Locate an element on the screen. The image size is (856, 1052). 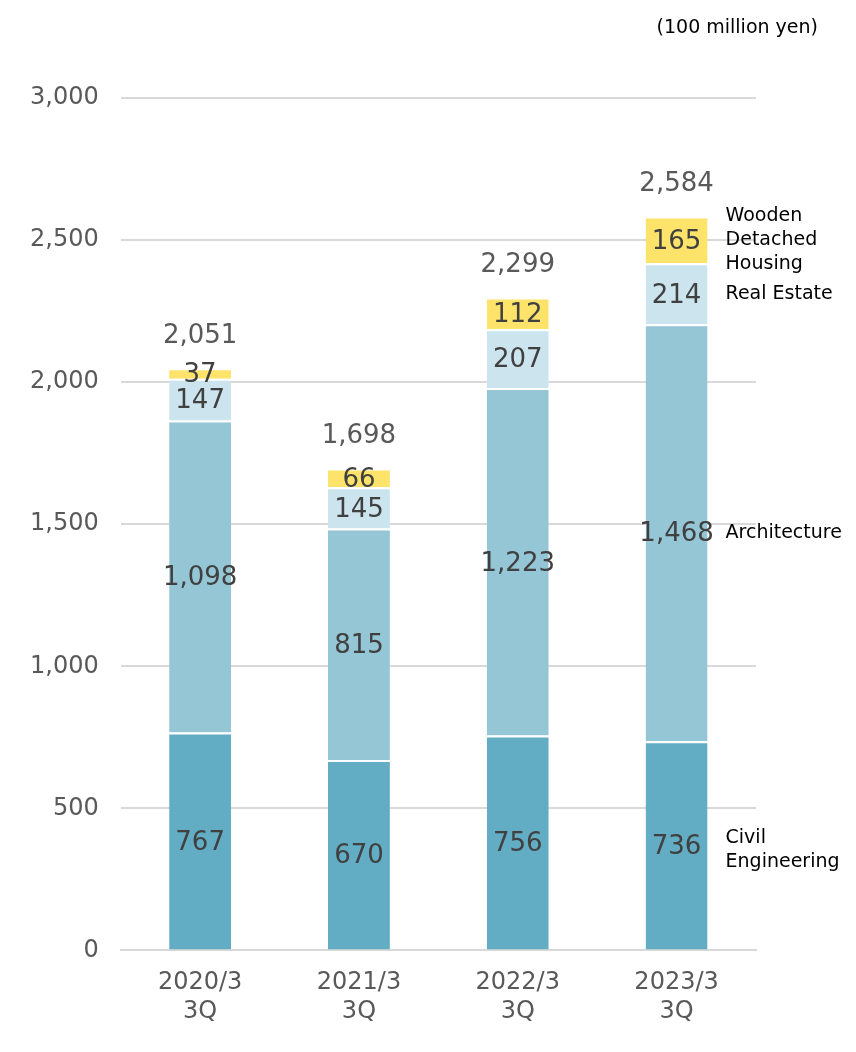
data-label: 756 is located at coordinates (517, 842).